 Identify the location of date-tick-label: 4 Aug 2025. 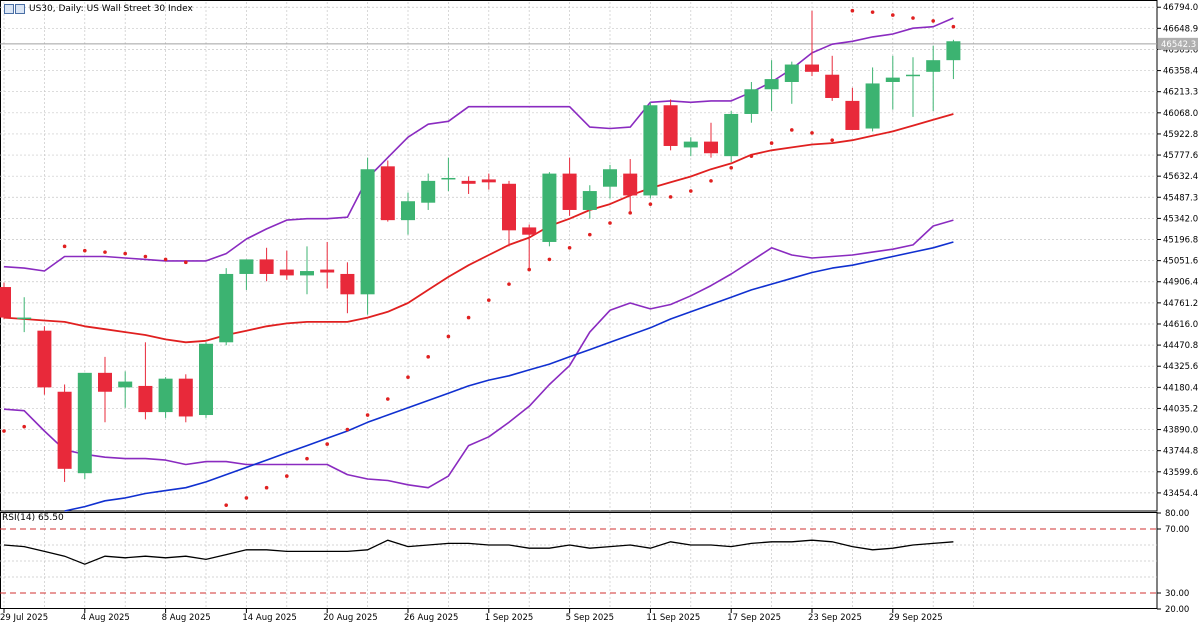
(105, 617).